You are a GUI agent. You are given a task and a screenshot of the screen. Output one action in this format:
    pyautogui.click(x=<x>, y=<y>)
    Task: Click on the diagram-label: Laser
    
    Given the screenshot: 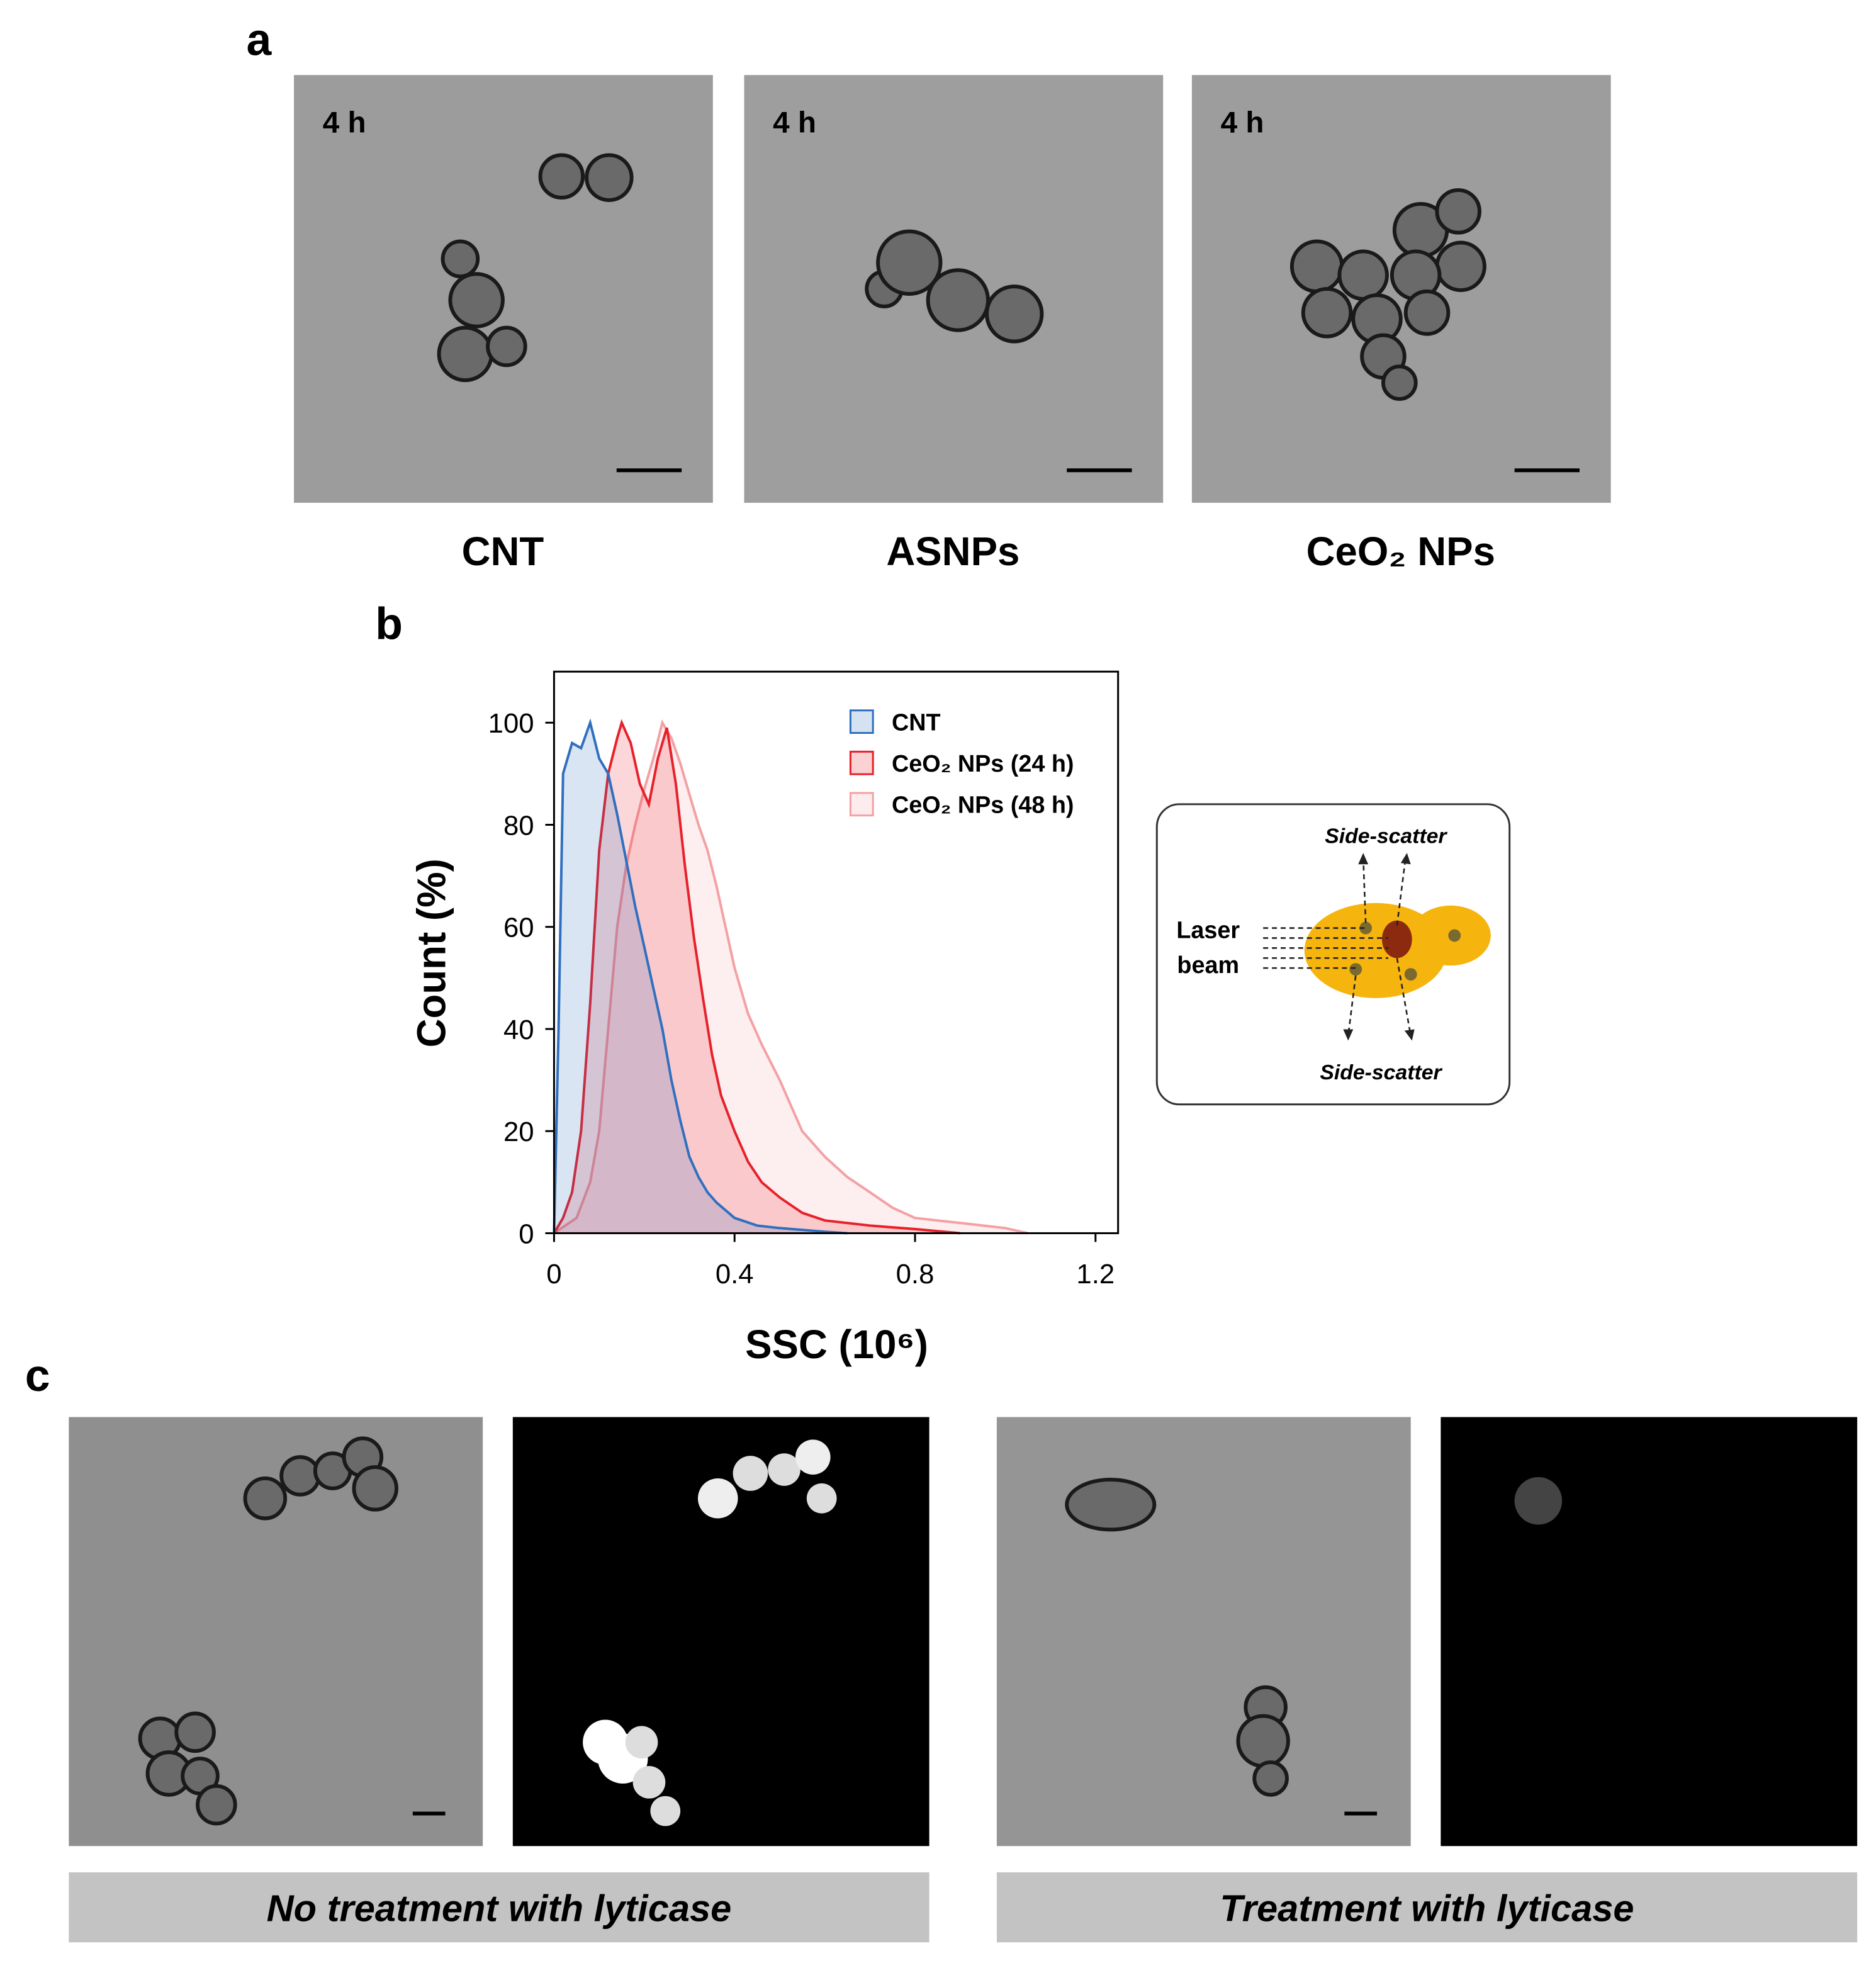 What is the action you would take?
    pyautogui.click(x=1208, y=929)
    